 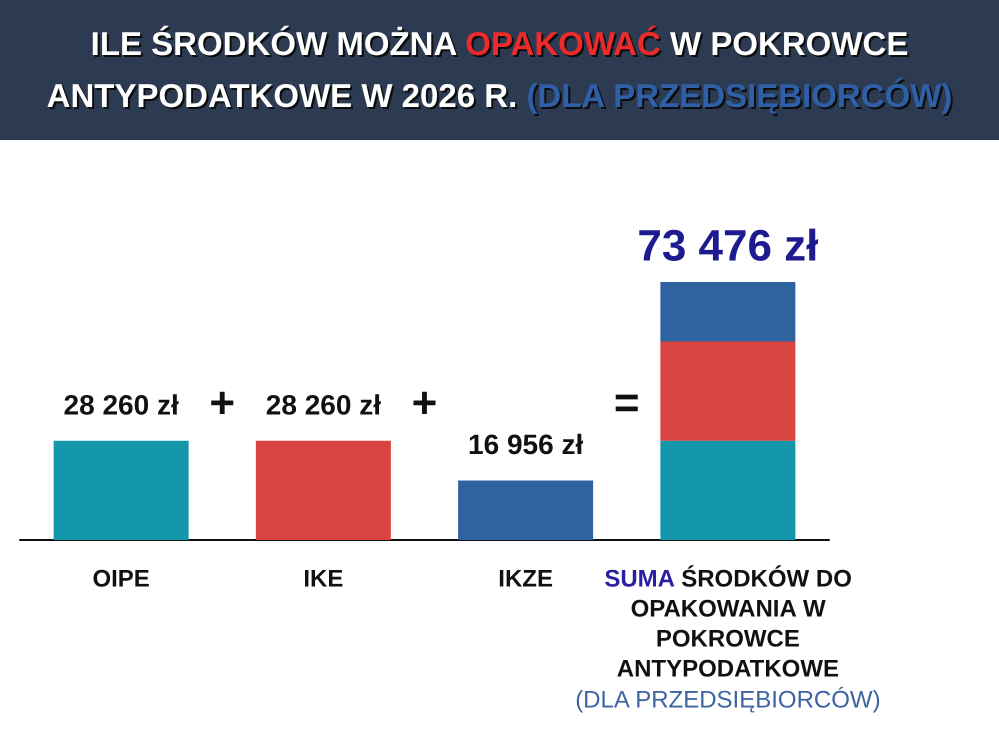 What do you see at coordinates (727, 246) in the screenshot?
I see `total-label: 73 476 zł` at bounding box center [727, 246].